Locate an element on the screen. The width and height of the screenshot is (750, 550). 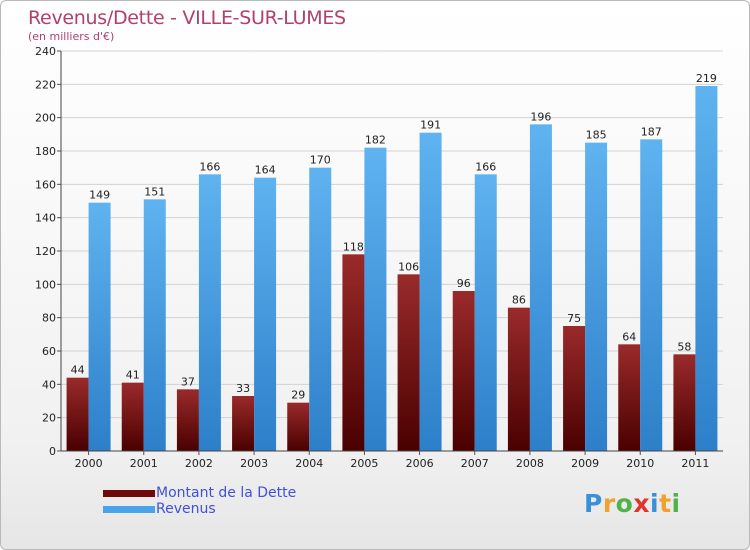
legend-label-revenus: Revenus is located at coordinates (186, 509).